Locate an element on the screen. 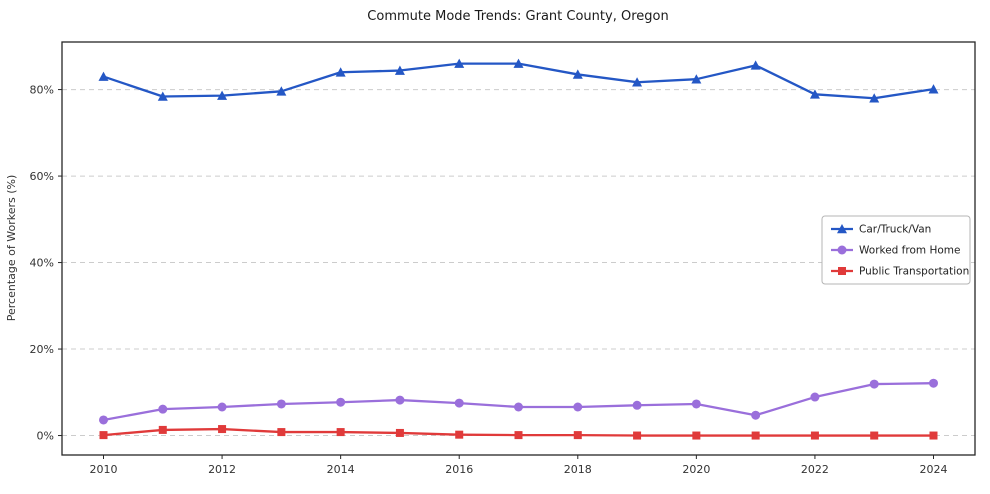 Image resolution: width=990 pixels, height=494 pixels. series-public-transportation is located at coordinates (518, 432).